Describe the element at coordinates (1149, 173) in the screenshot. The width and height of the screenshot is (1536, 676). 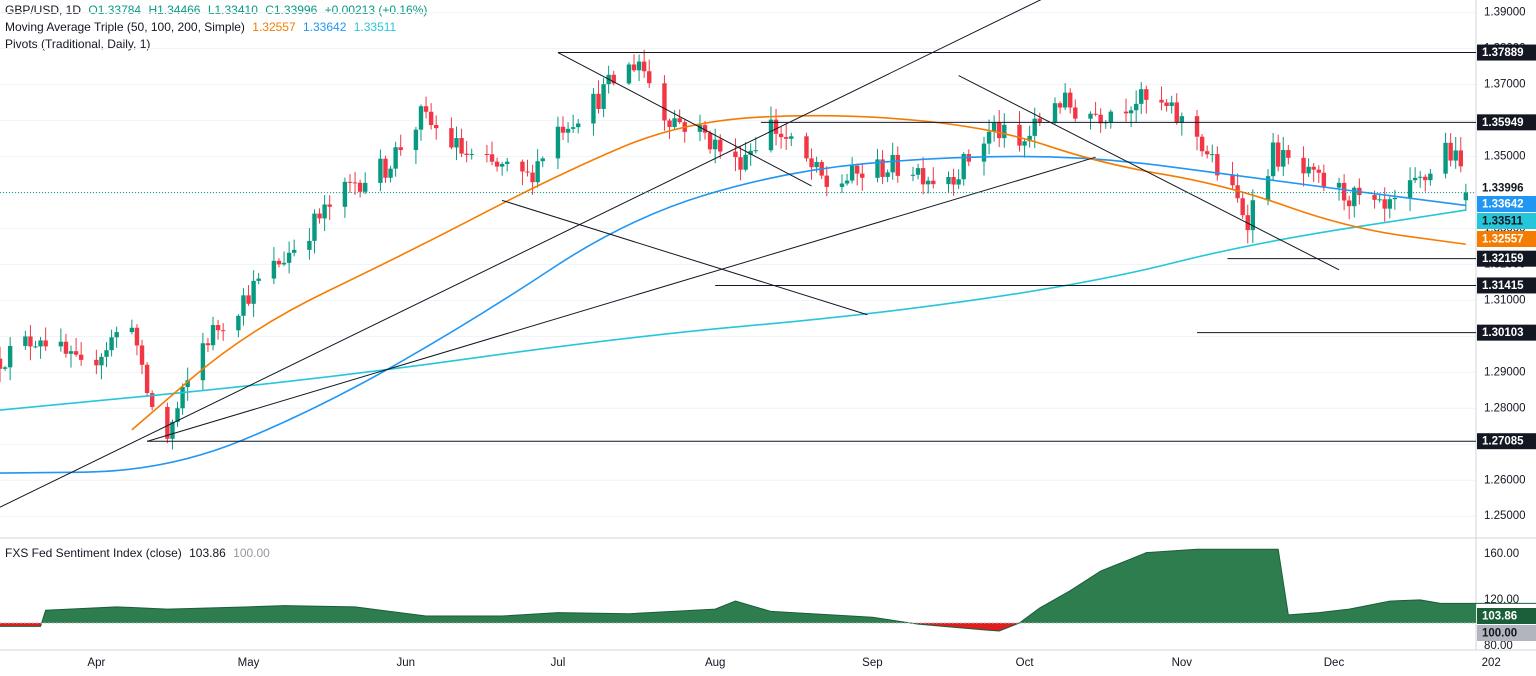
I see `trendline` at that location.